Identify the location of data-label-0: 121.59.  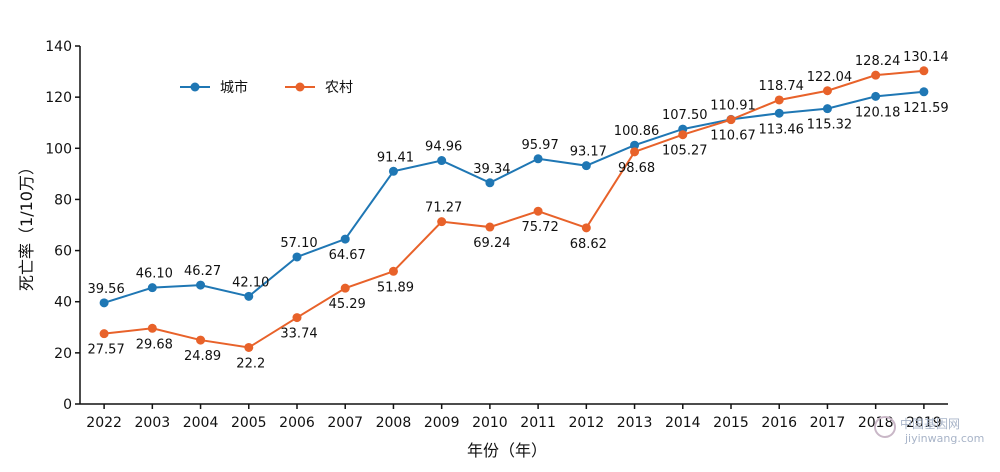
(926, 108).